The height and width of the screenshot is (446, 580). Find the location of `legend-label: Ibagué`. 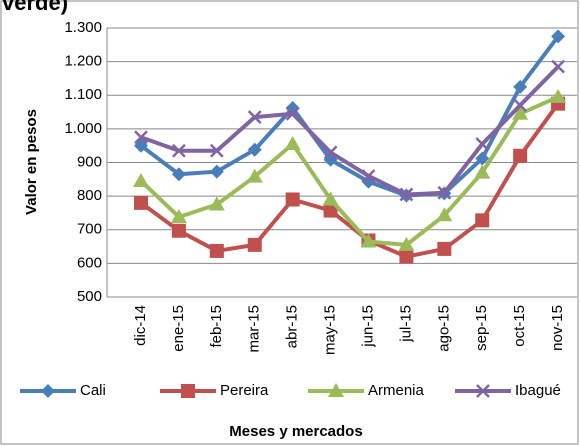

legend-label: Ibagué is located at coordinates (538, 390).